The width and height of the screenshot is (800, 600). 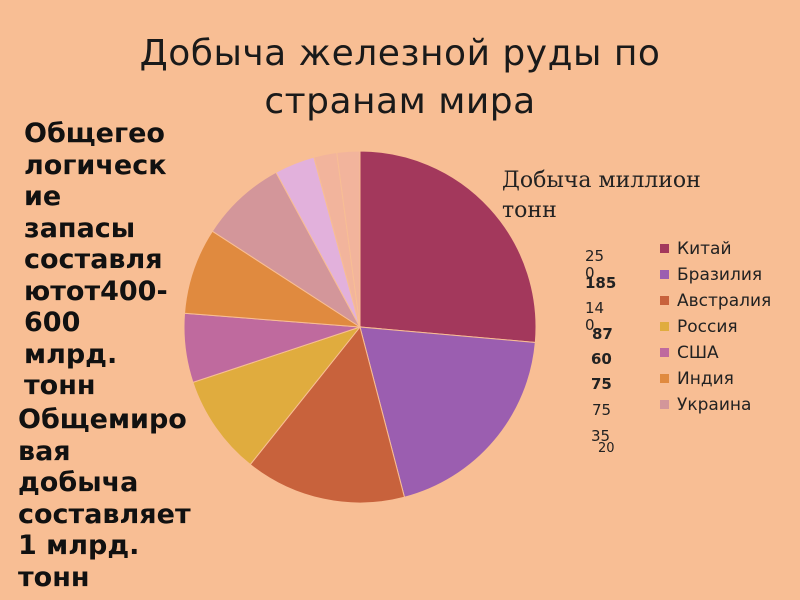 I want to click on value-label: 60, so click(x=601, y=359).